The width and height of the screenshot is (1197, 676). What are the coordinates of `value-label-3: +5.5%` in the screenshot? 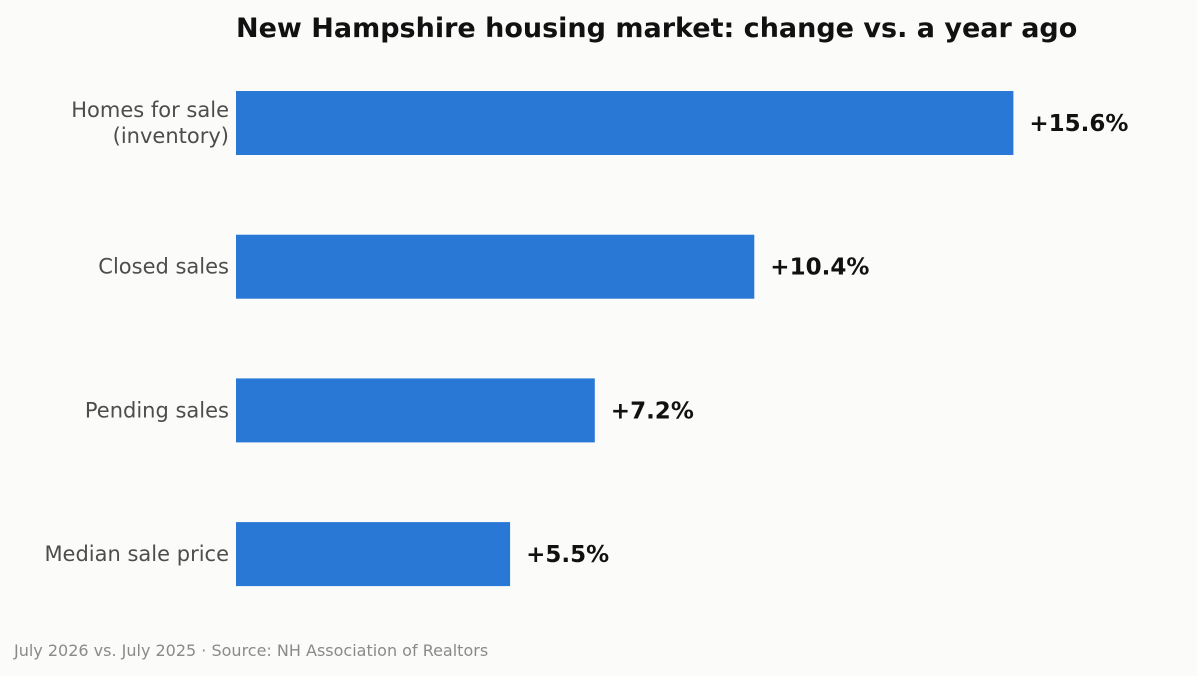 It's located at (567, 555).